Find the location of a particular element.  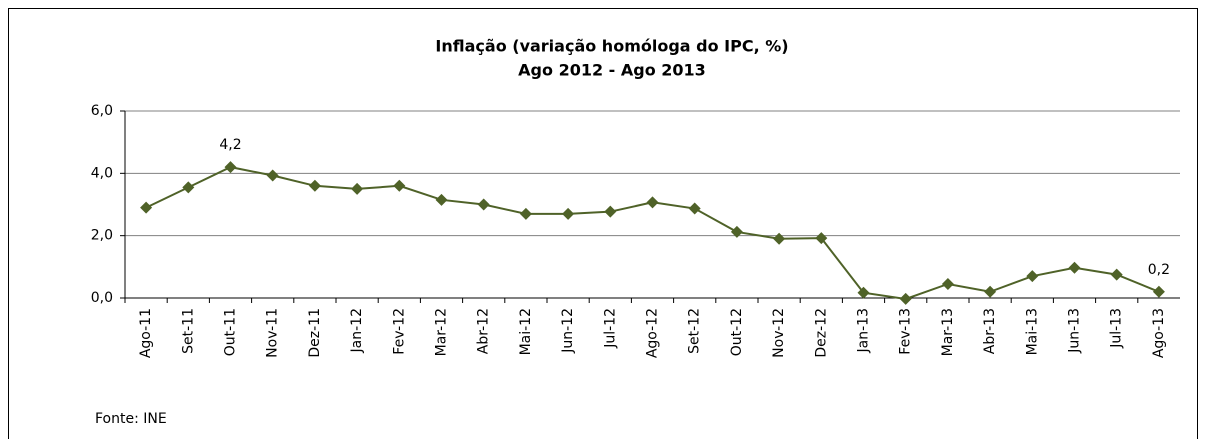

x-tick-label: Mai-13 is located at coordinates (1032, 331).